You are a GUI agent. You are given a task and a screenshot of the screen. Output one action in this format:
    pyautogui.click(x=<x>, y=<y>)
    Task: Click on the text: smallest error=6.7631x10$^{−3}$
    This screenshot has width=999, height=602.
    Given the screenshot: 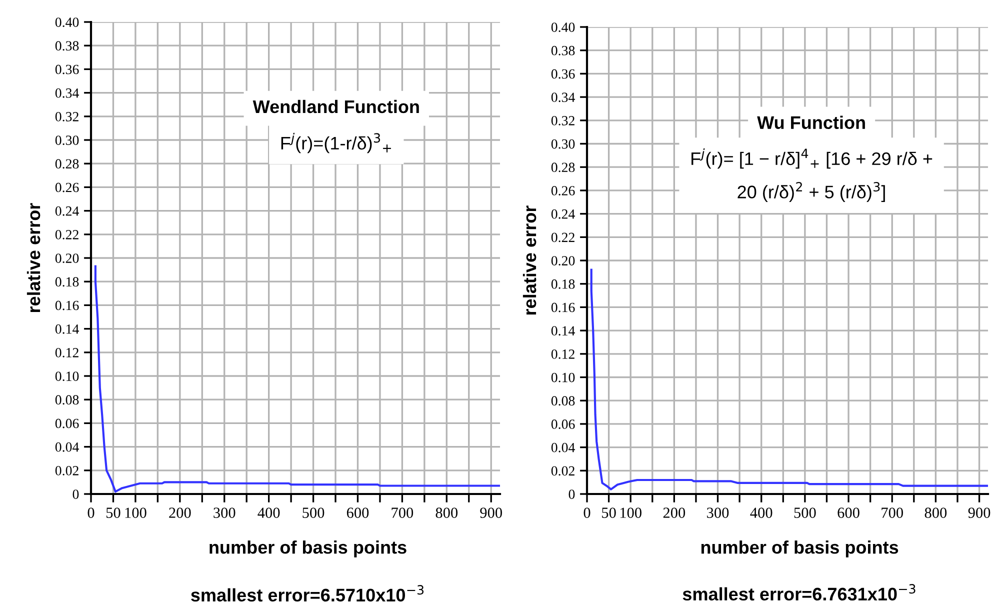 What is the action you would take?
    pyautogui.click(x=799, y=592)
    